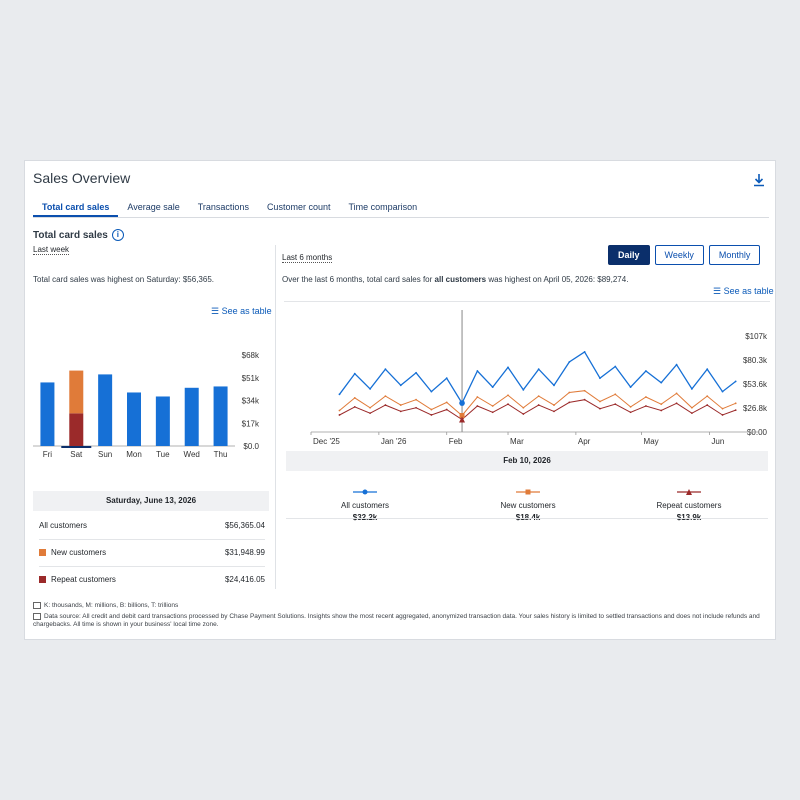 This screenshot has width=800, height=800. Describe the element at coordinates (42, 579) in the screenshot. I see `repeat-customers-swatch` at that location.